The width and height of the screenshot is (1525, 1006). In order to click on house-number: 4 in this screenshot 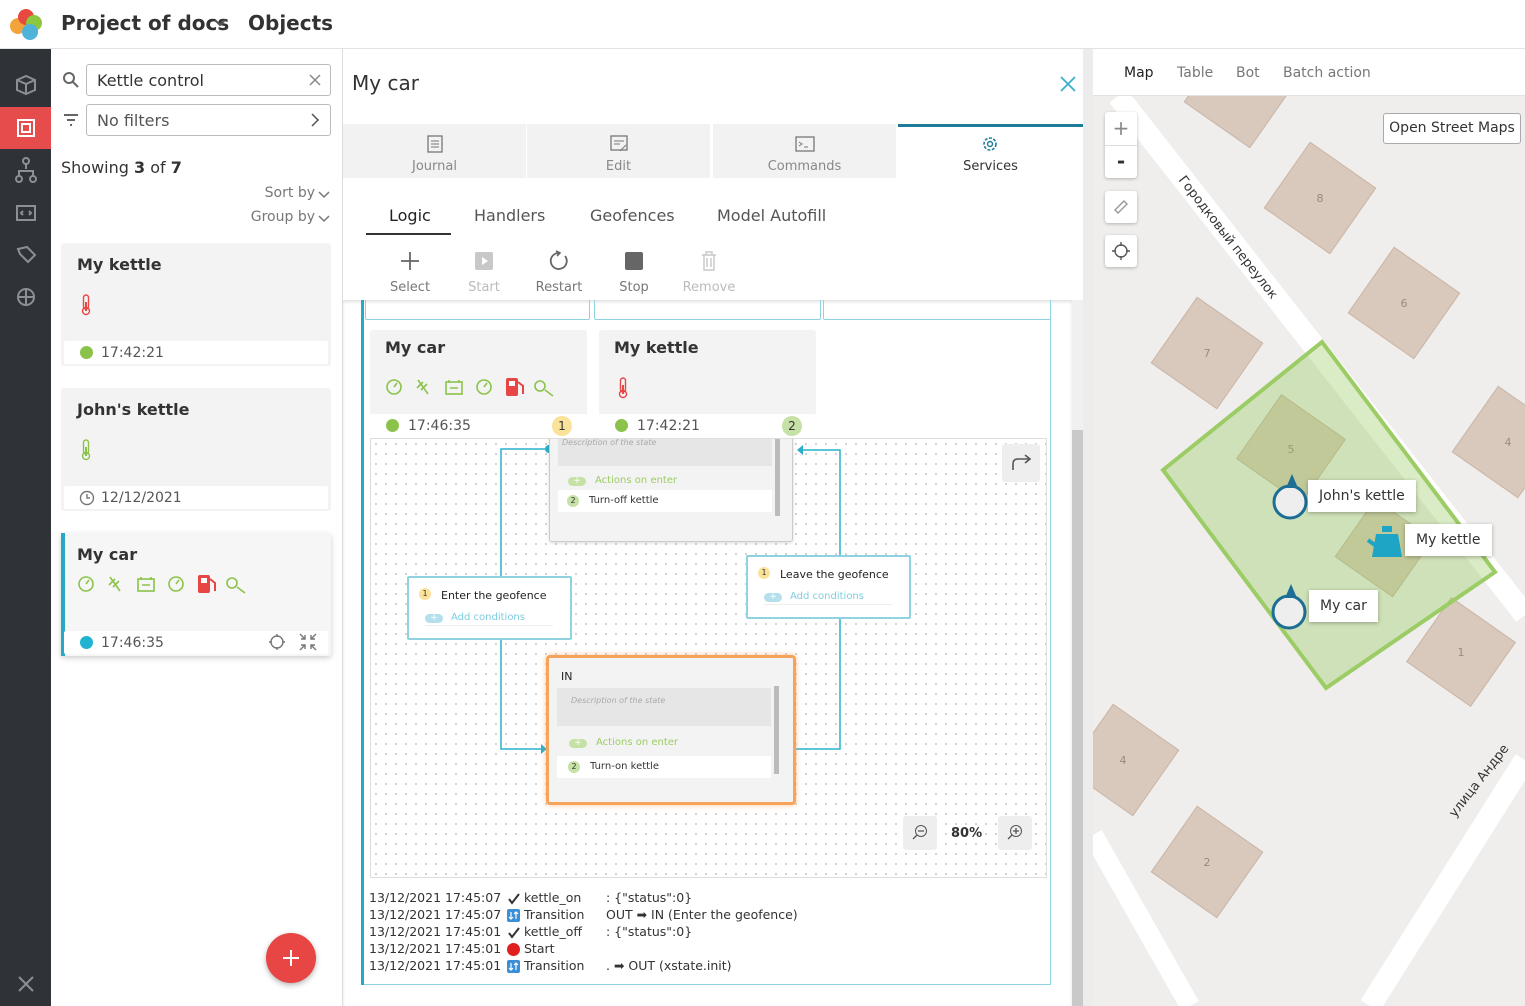, I will do `click(1508, 442)`.